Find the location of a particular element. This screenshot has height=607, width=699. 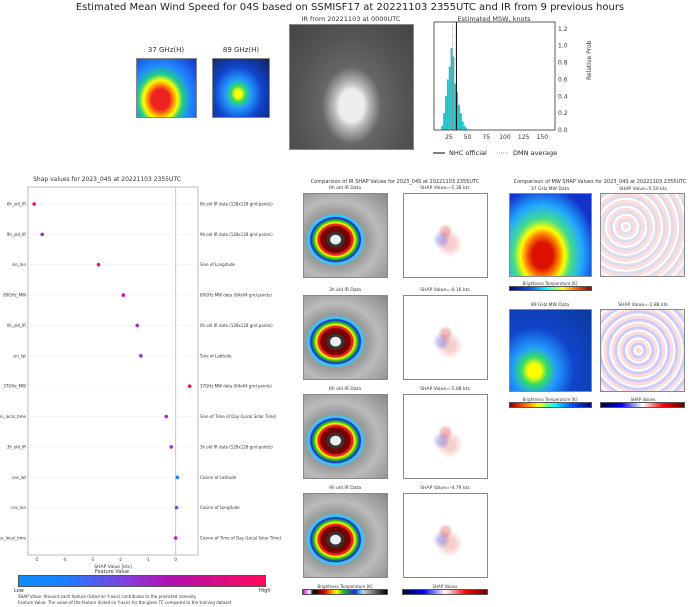

feature-name: 37GHz_MW is located at coordinates (14, 386).